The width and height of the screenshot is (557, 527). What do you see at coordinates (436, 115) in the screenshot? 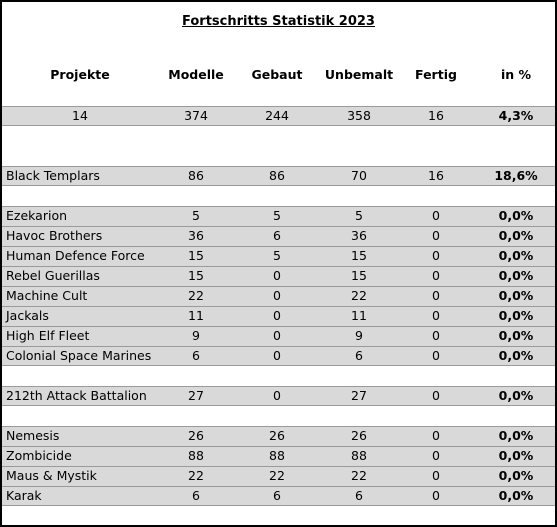
I see `summary-cell: 16` at bounding box center [436, 115].